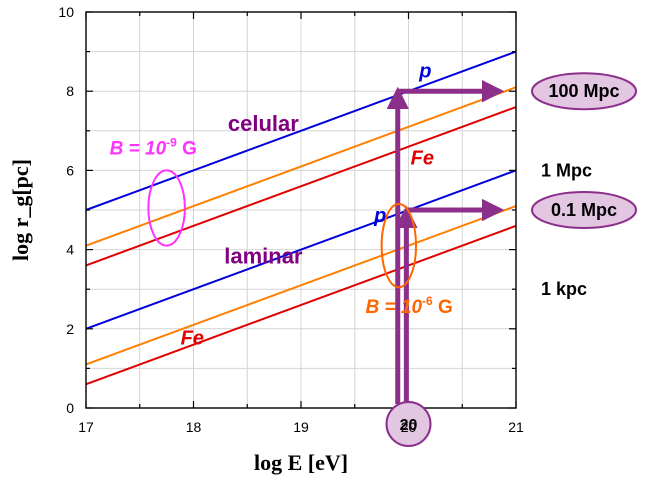 This screenshot has width=664, height=482. What do you see at coordinates (422, 158) in the screenshot?
I see `series-label-2: Fe` at bounding box center [422, 158].